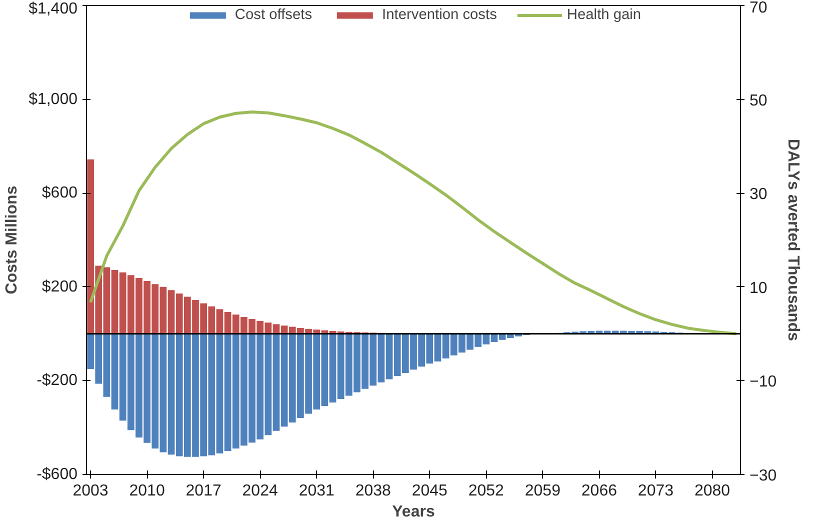 This screenshot has height=523, width=820. What do you see at coordinates (759, 195) in the screenshot?
I see `y2-tick-label: 30` at bounding box center [759, 195].